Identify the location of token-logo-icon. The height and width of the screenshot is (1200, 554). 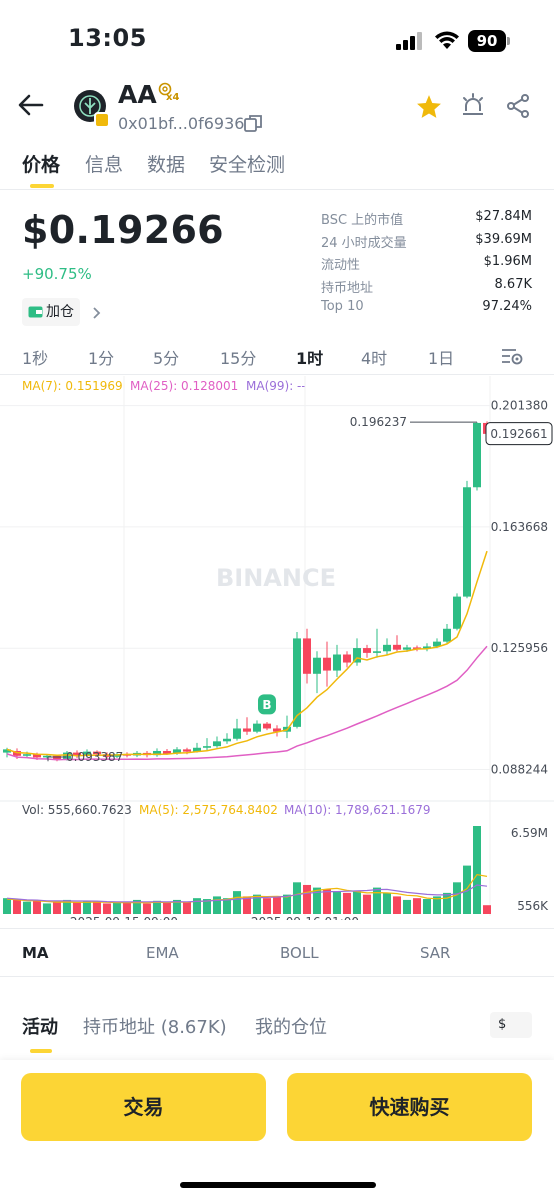
(90, 106).